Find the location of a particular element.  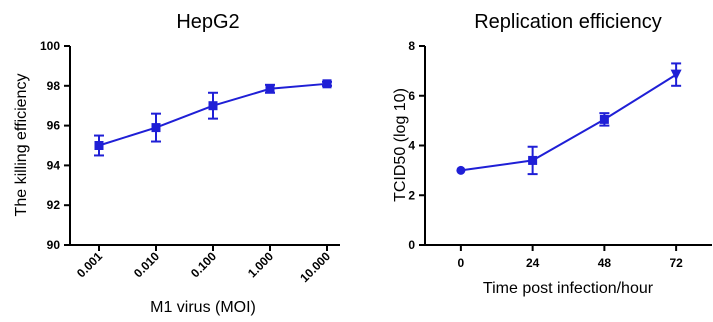

chart-title-replication: Replication efficiency is located at coordinates (568, 22).